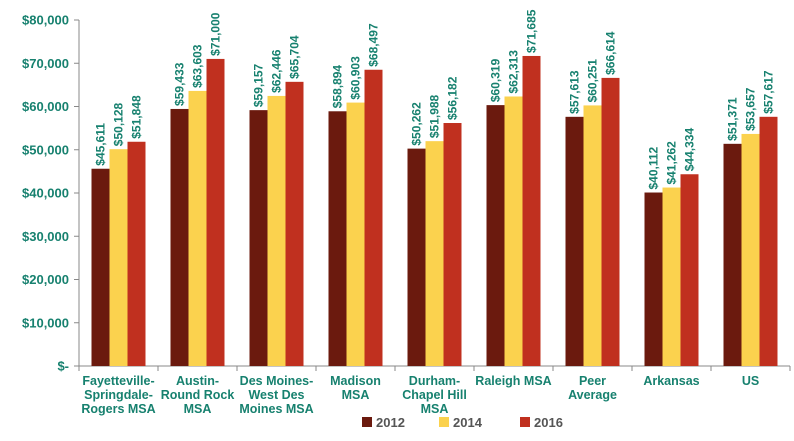 The height and width of the screenshot is (441, 794). I want to click on data-label: $62,313, so click(514, 72).